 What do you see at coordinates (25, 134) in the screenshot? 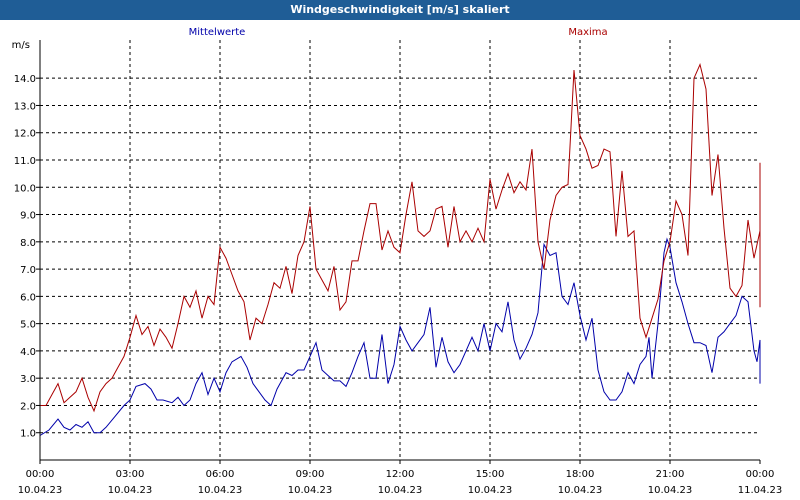
I see `y-tick-label: 12.0` at bounding box center [25, 134].